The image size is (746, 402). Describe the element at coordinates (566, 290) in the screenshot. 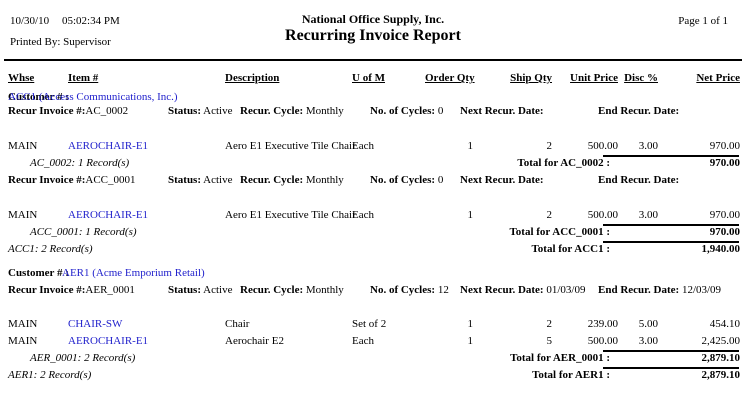

I see `next-date-value: 01/03/09` at that location.